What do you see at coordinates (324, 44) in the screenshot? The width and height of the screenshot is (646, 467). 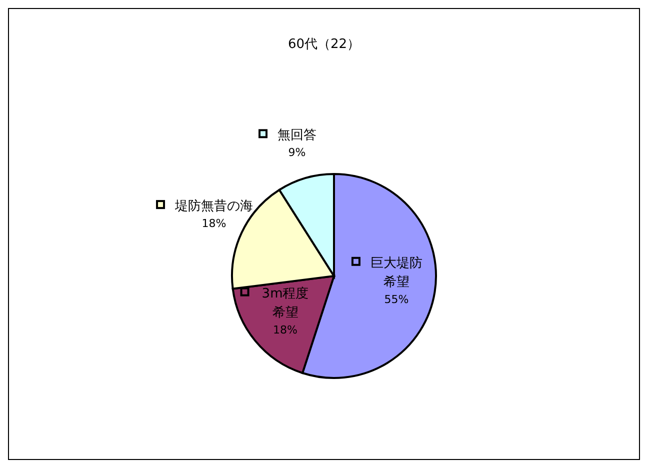 I see `chart-title: 60代（22）` at bounding box center [324, 44].